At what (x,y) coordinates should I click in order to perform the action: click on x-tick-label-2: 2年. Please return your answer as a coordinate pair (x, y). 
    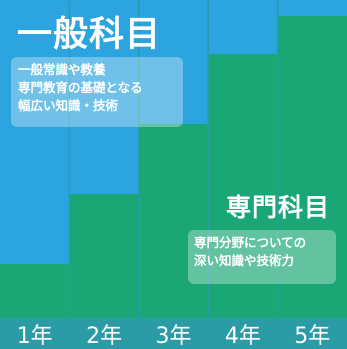
    Looking at the image, I should click on (104, 336).